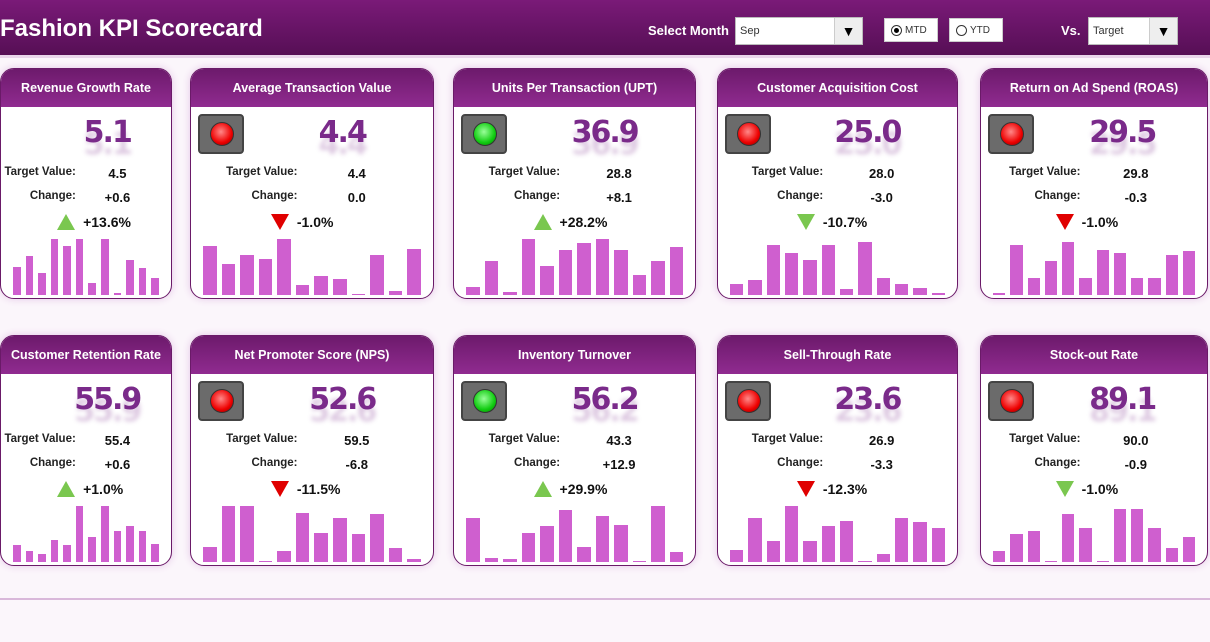  I want to click on change-value: 0.0, so click(356, 197).